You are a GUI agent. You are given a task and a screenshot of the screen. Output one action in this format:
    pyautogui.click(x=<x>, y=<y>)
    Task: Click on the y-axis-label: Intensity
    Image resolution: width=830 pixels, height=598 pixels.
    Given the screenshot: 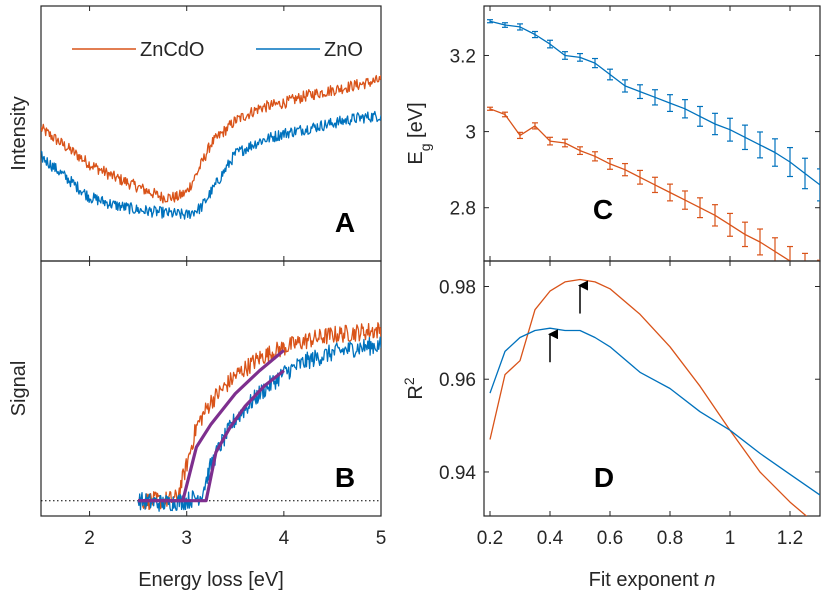 What is the action you would take?
    pyautogui.click(x=19, y=133)
    